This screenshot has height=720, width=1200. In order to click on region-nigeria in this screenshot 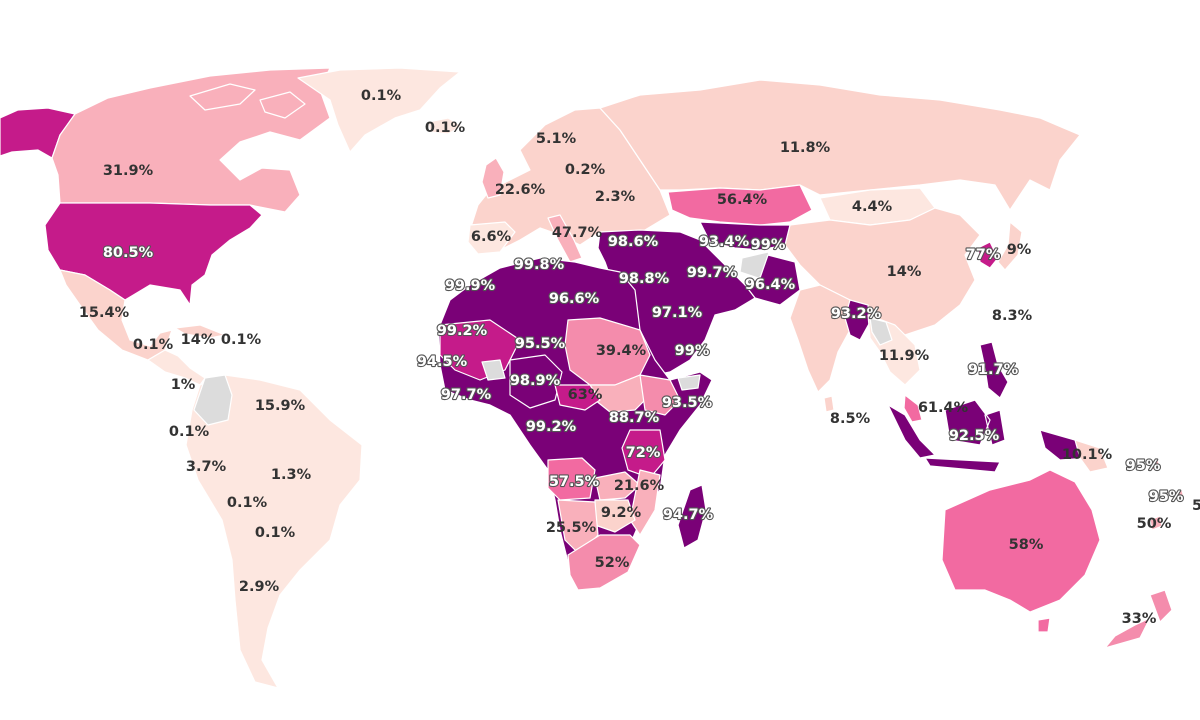, I will do `click(536, 381)`.